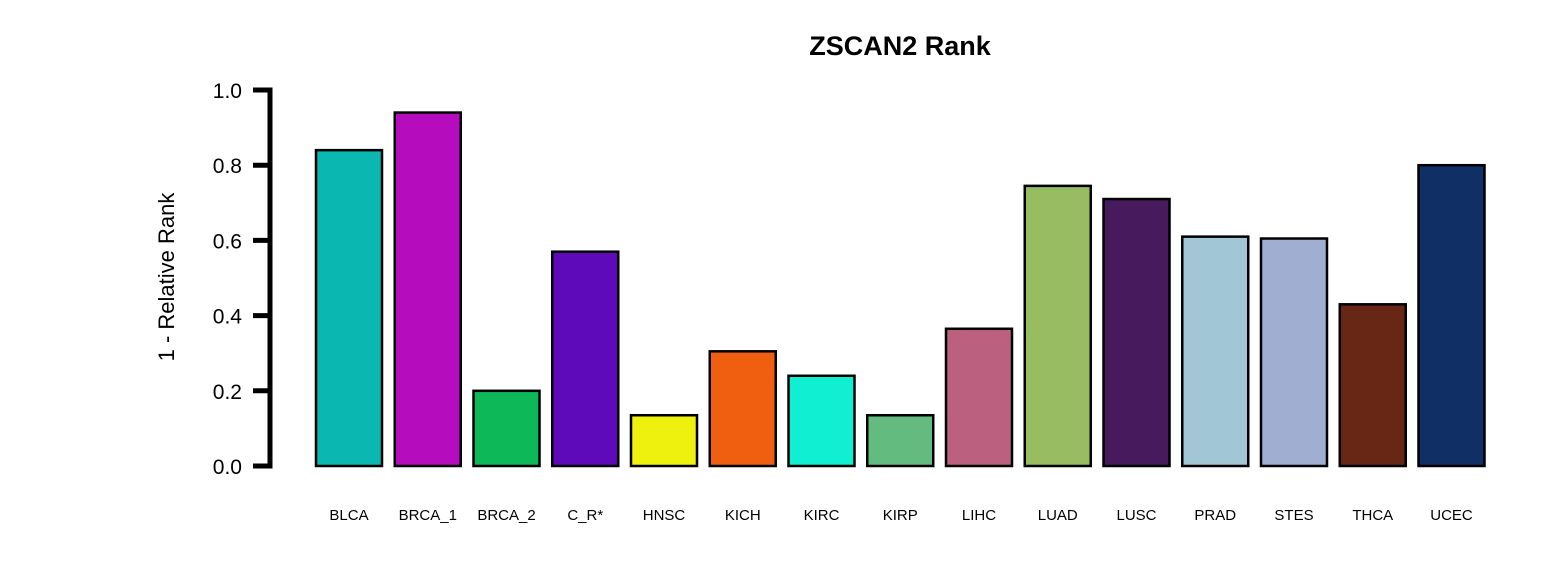 The image size is (1560, 586). What do you see at coordinates (664, 440) in the screenshot?
I see `bar-hnsc` at bounding box center [664, 440].